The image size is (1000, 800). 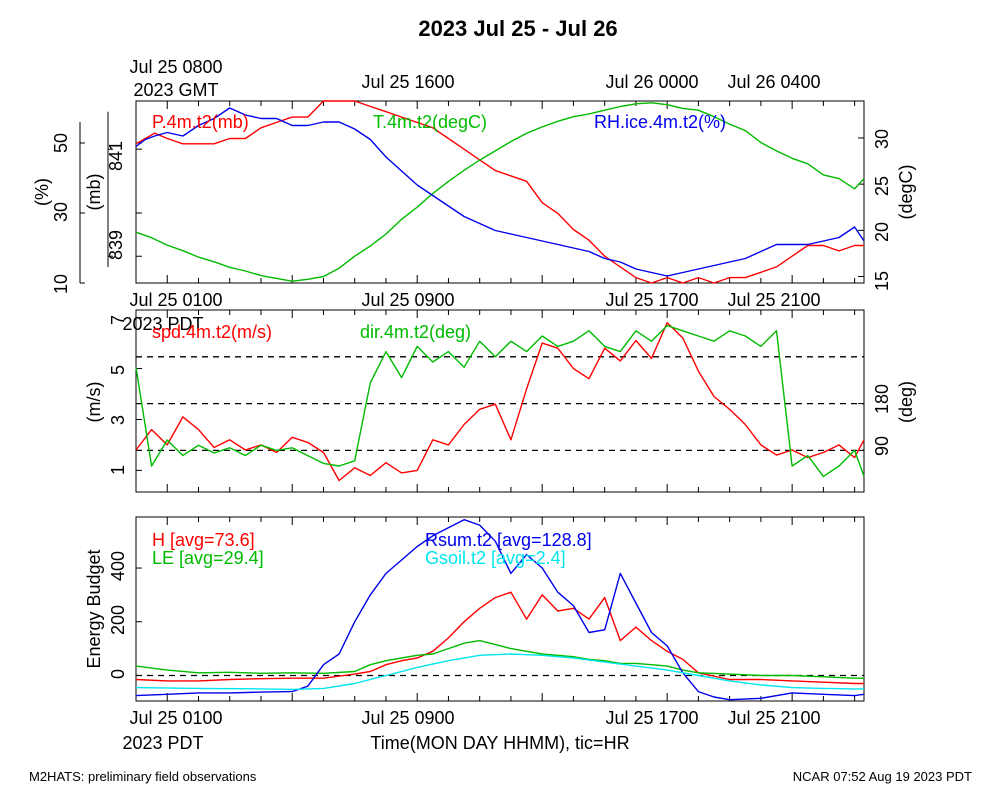 What do you see at coordinates (548, 558) in the screenshot?
I see `legend-gsoil-avg: 2.4` at bounding box center [548, 558].